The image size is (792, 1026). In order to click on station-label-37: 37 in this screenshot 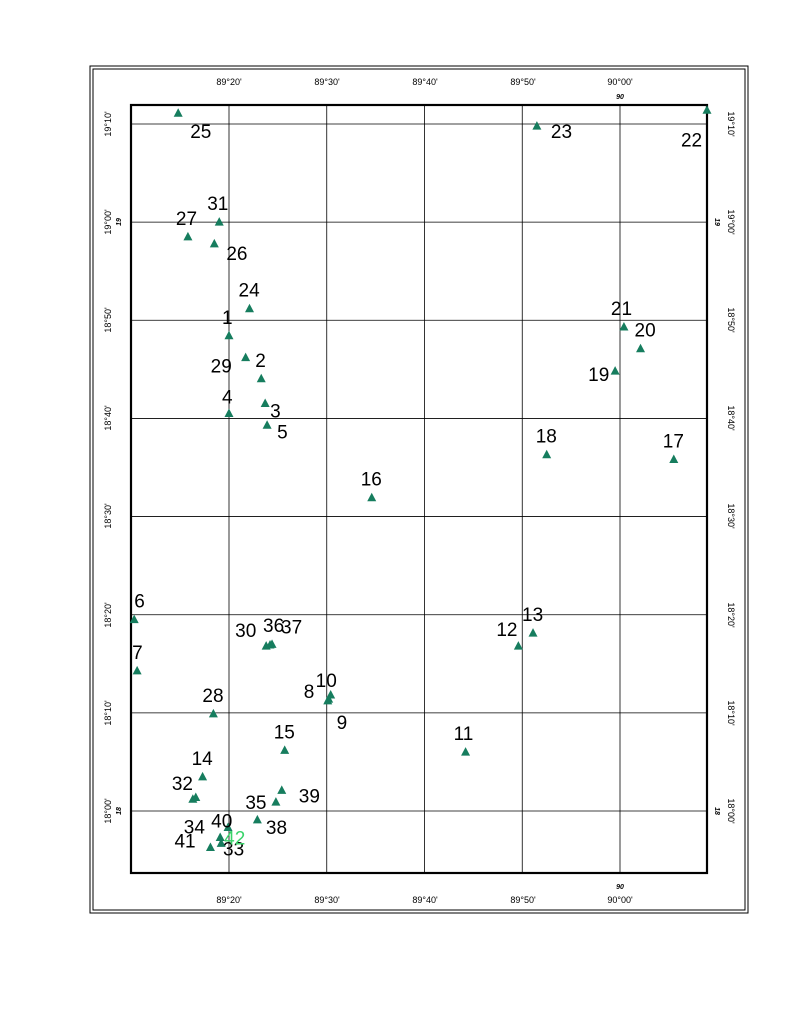, I will do `click(291, 627)`.